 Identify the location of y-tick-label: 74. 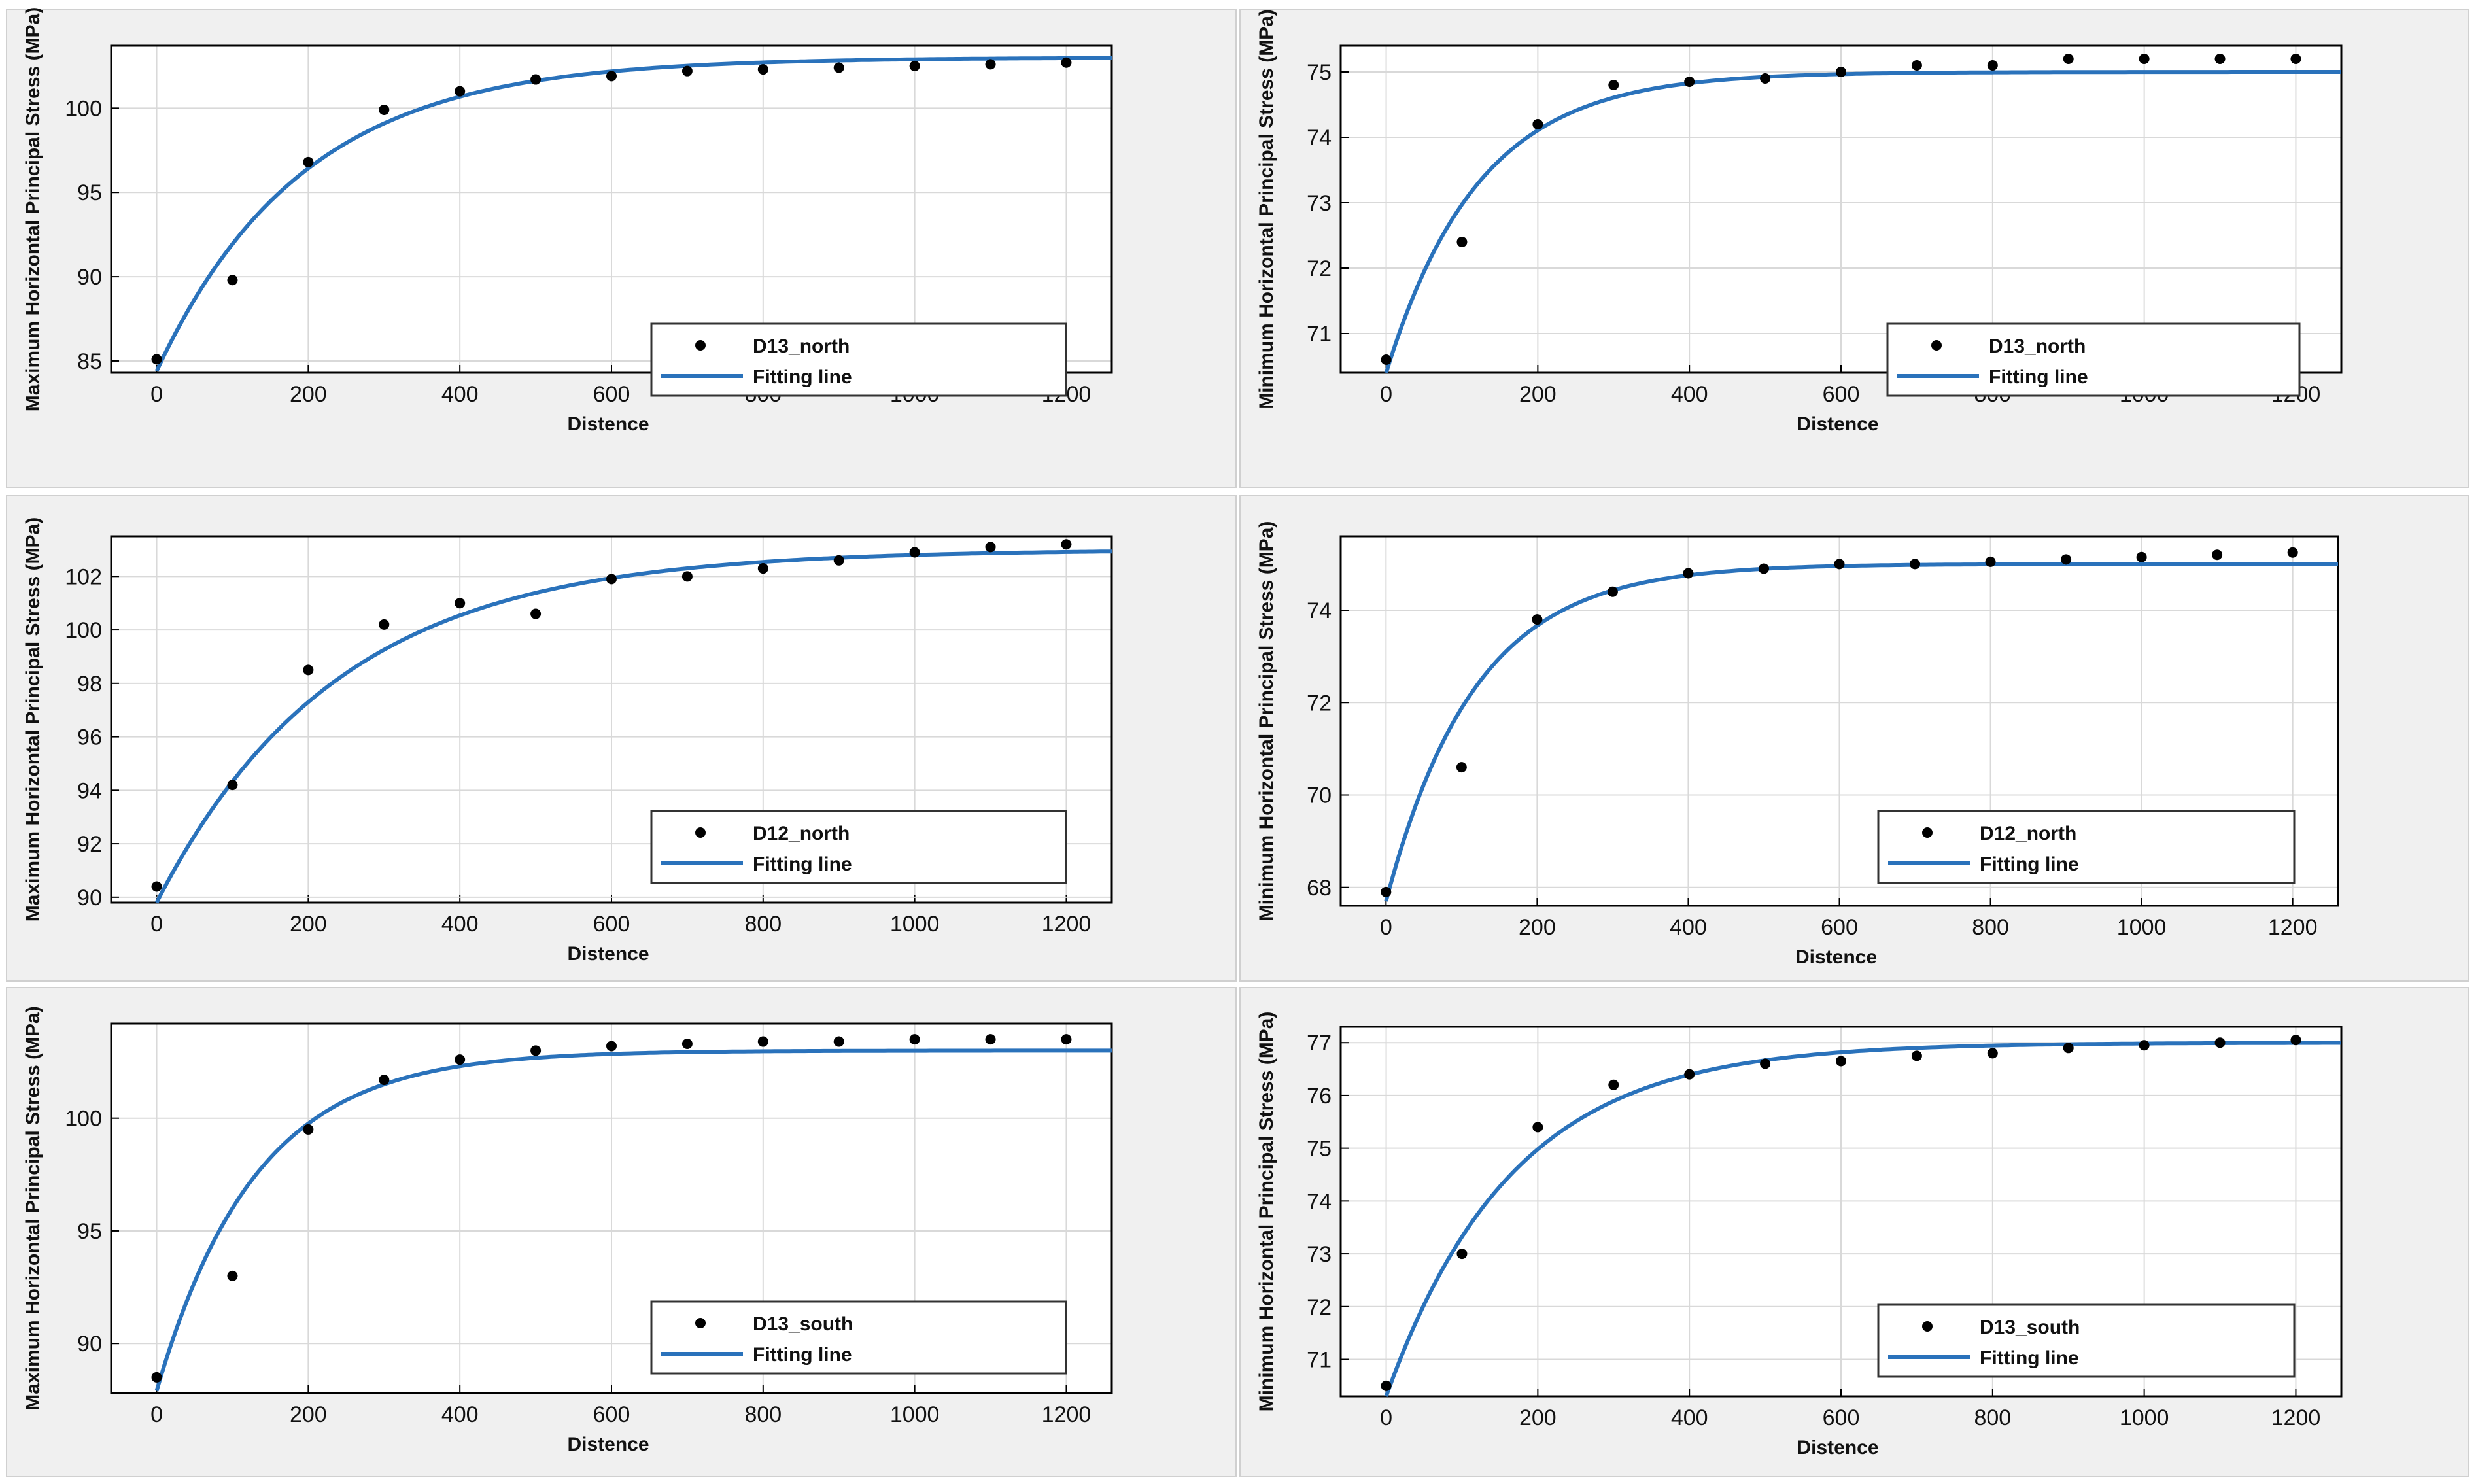
(1320, 1201).